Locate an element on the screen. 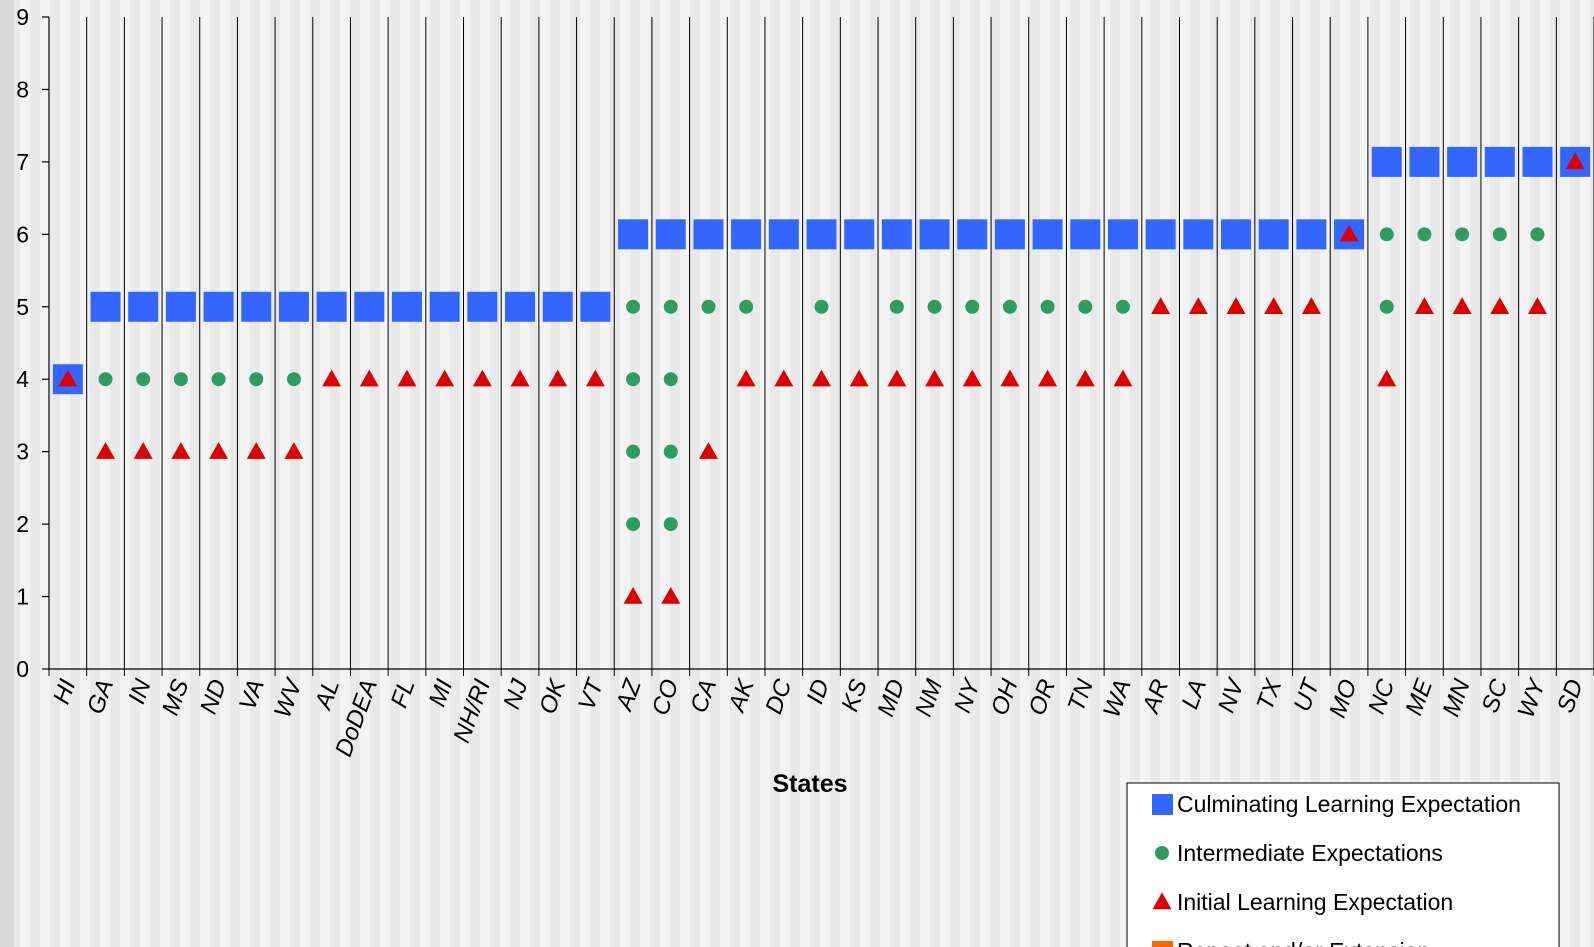 This screenshot has width=1594, height=947. x-tick-label: NC is located at coordinates (1381, 696).